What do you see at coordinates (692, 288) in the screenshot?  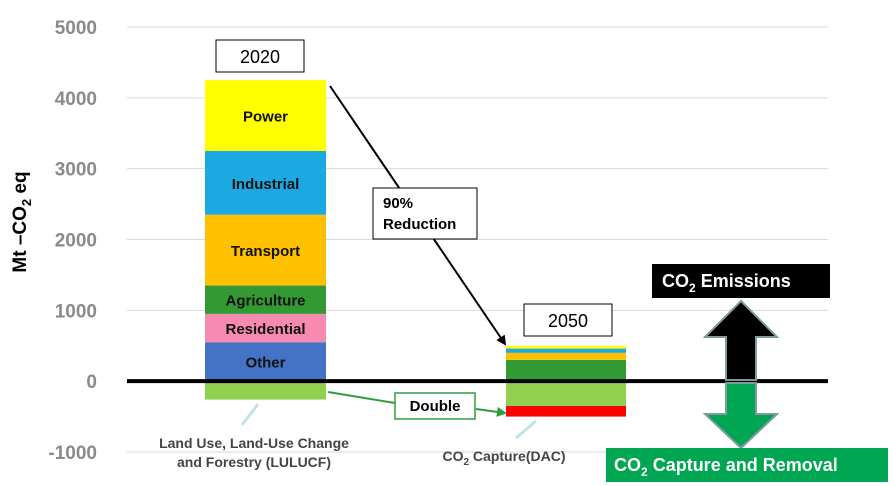 I see `legend-emissions-sub: 2` at bounding box center [692, 288].